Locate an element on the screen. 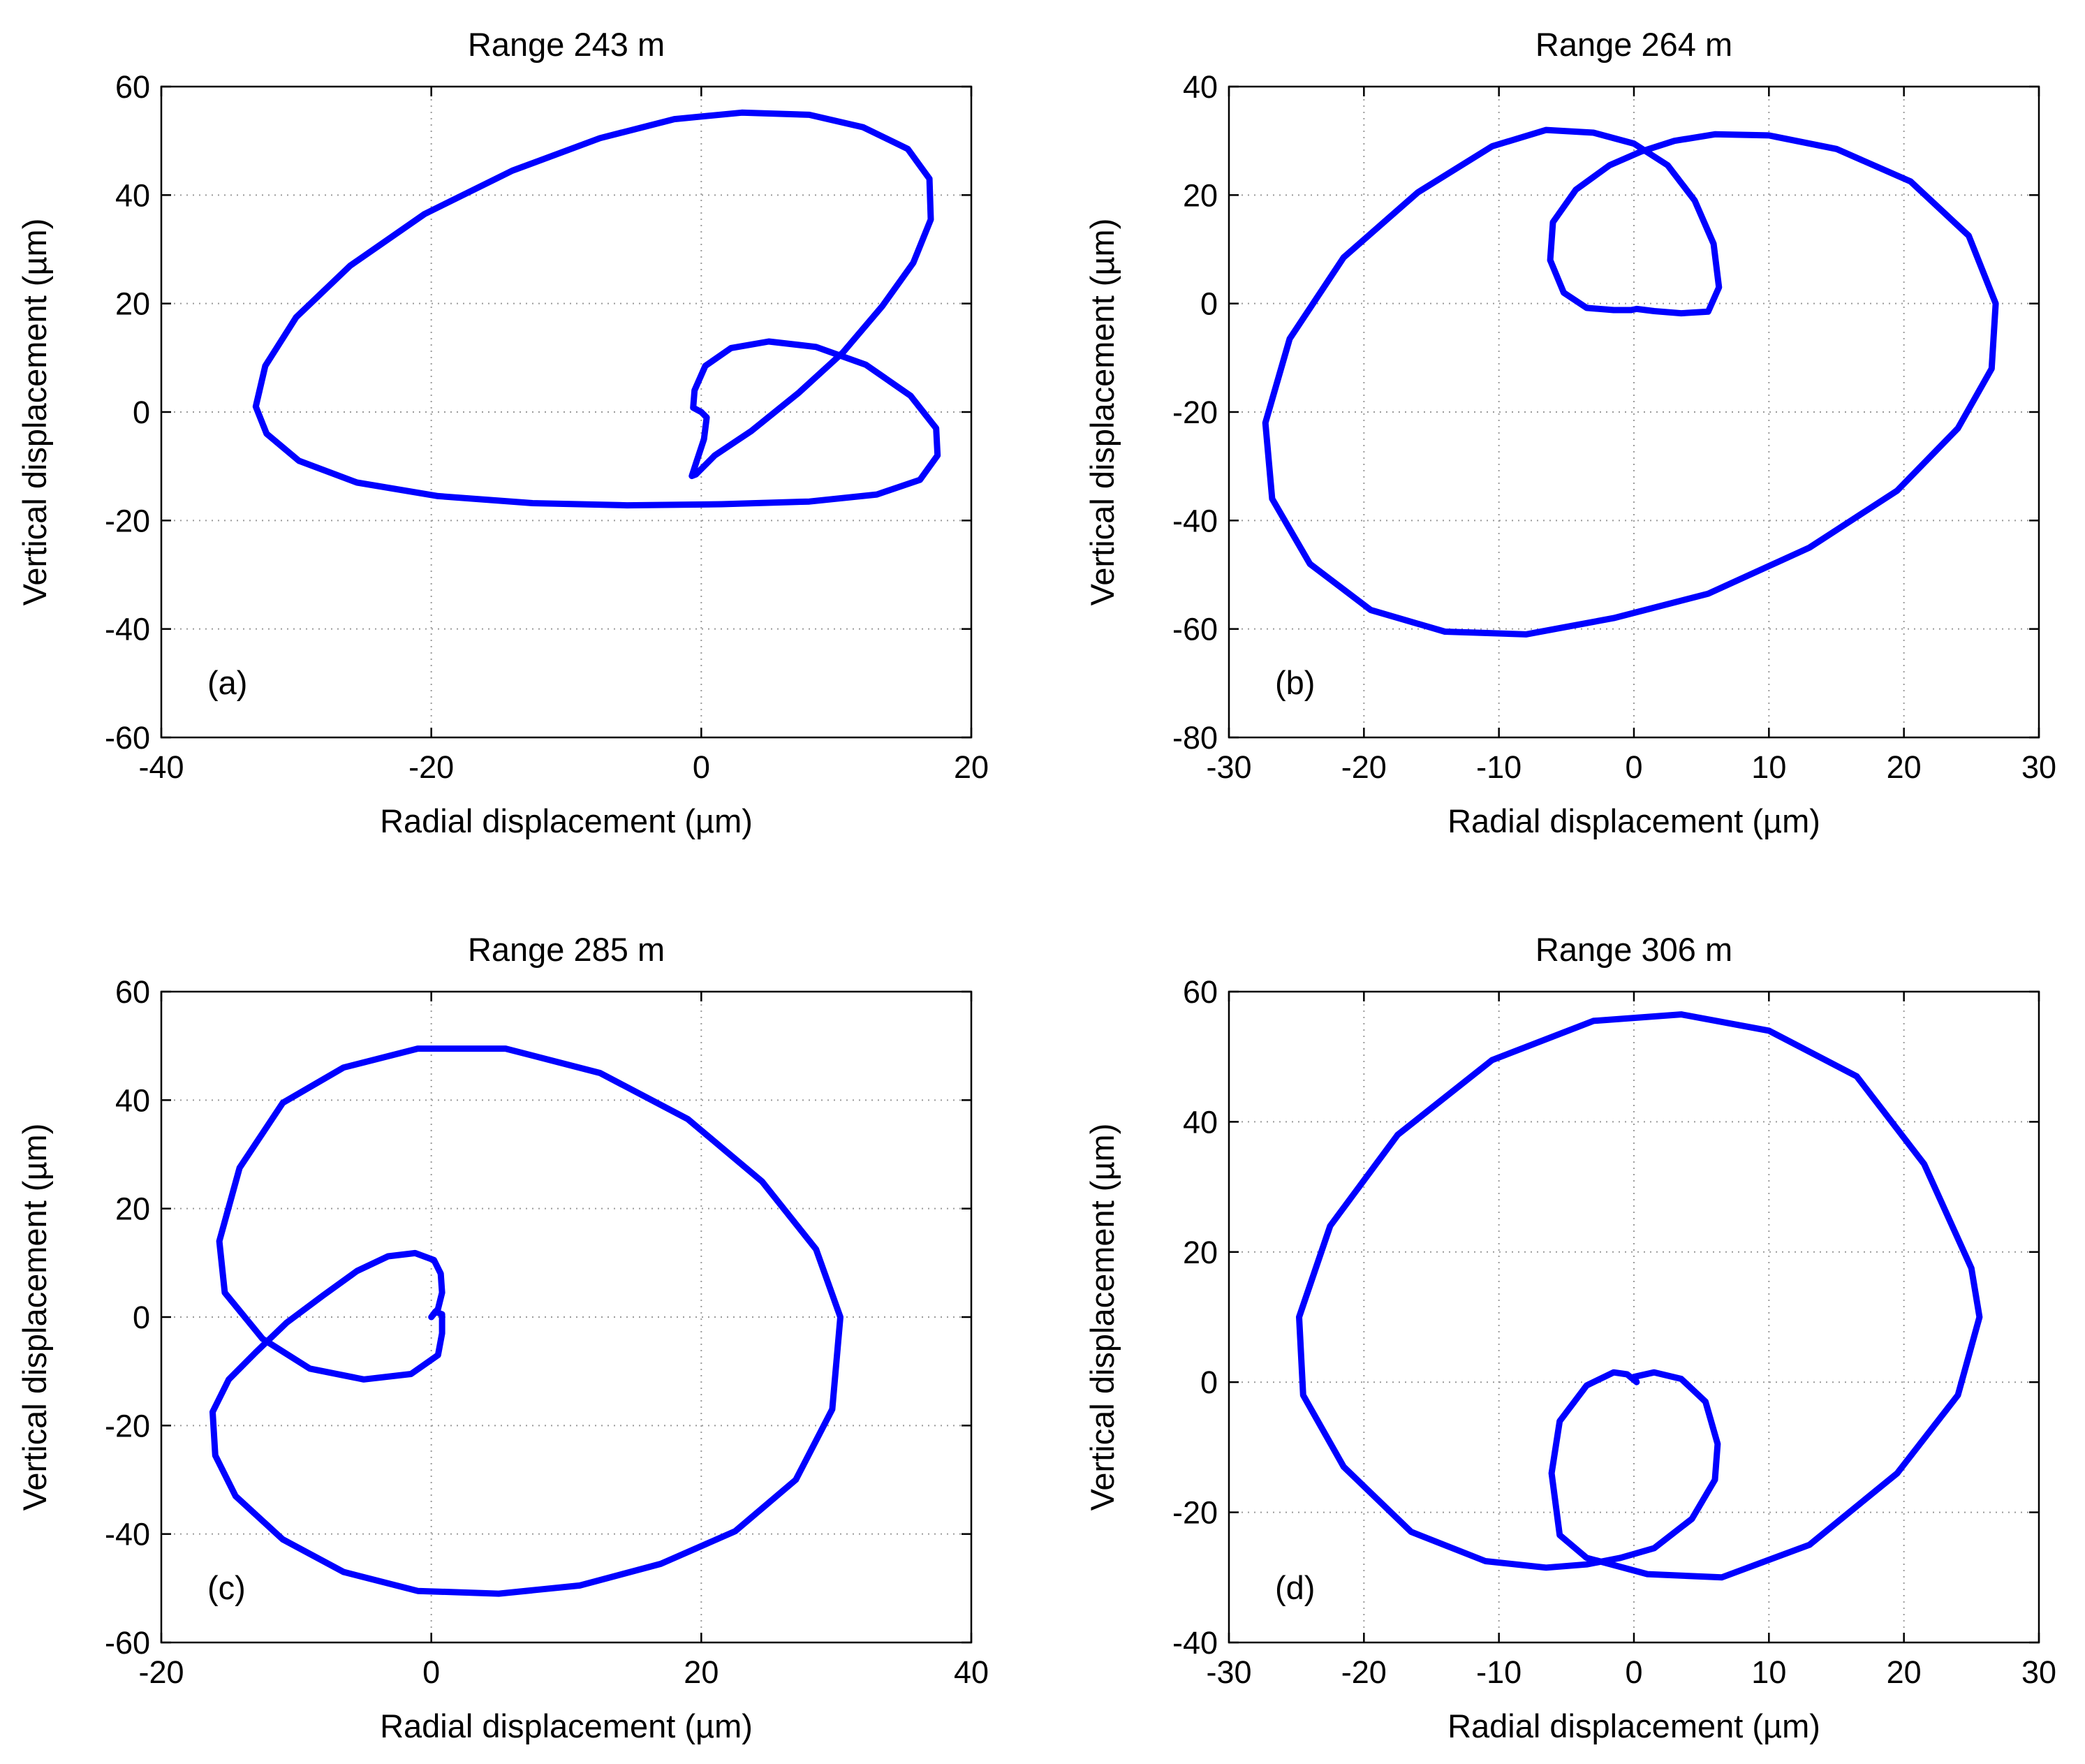  chart-c-ytick-label-4: 20 is located at coordinates (132, 1209).